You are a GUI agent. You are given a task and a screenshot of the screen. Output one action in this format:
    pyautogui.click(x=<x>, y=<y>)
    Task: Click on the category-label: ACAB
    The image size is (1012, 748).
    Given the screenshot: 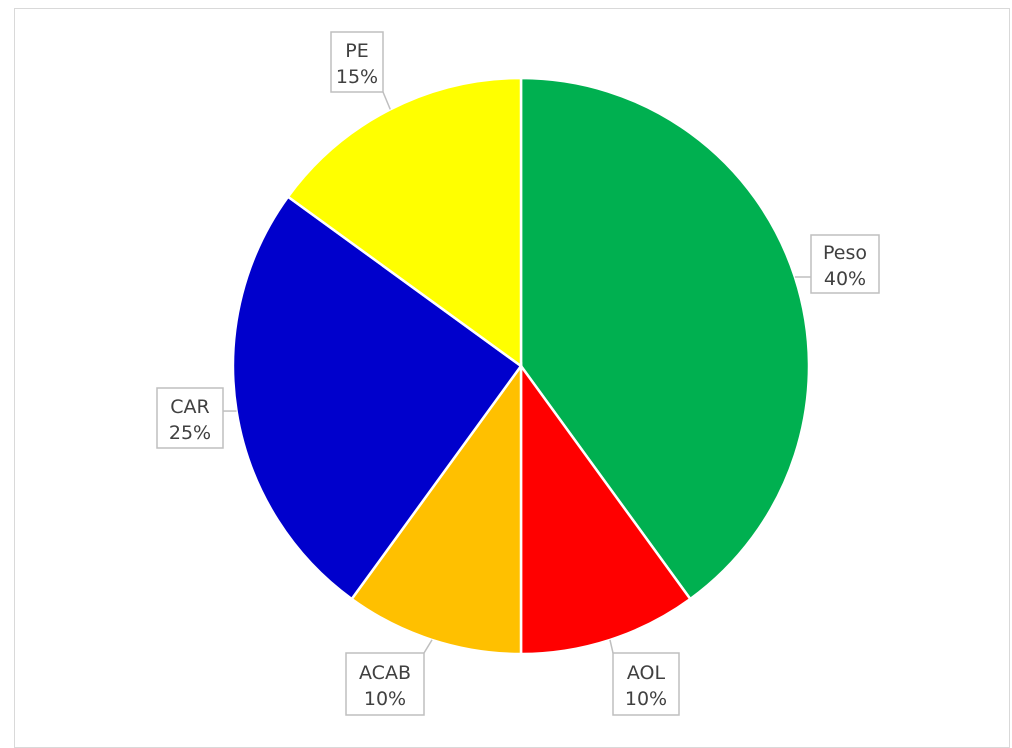 What is the action you would take?
    pyautogui.click(x=385, y=673)
    